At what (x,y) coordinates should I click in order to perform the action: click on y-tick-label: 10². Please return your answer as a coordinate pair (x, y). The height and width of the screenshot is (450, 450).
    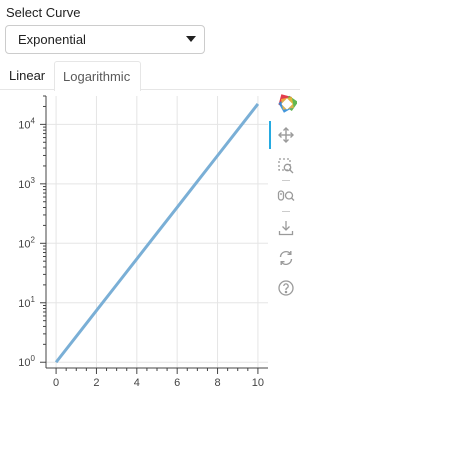
    Looking at the image, I should click on (26, 242).